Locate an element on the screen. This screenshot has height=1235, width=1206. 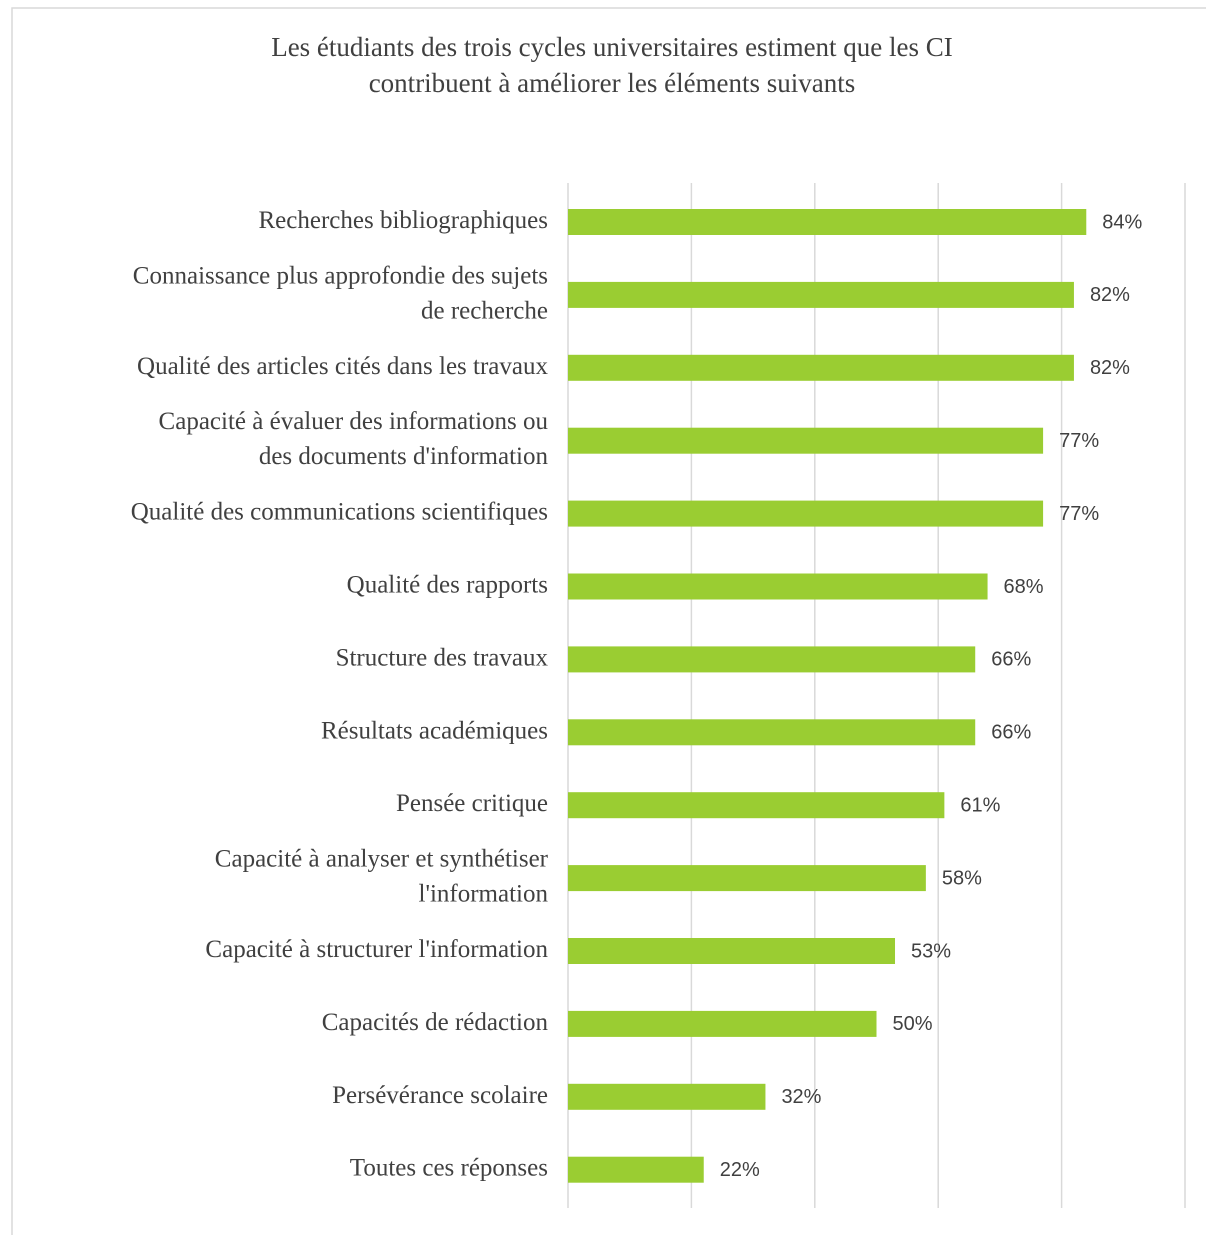
category-label: Structure des travaux is located at coordinates (442, 657).